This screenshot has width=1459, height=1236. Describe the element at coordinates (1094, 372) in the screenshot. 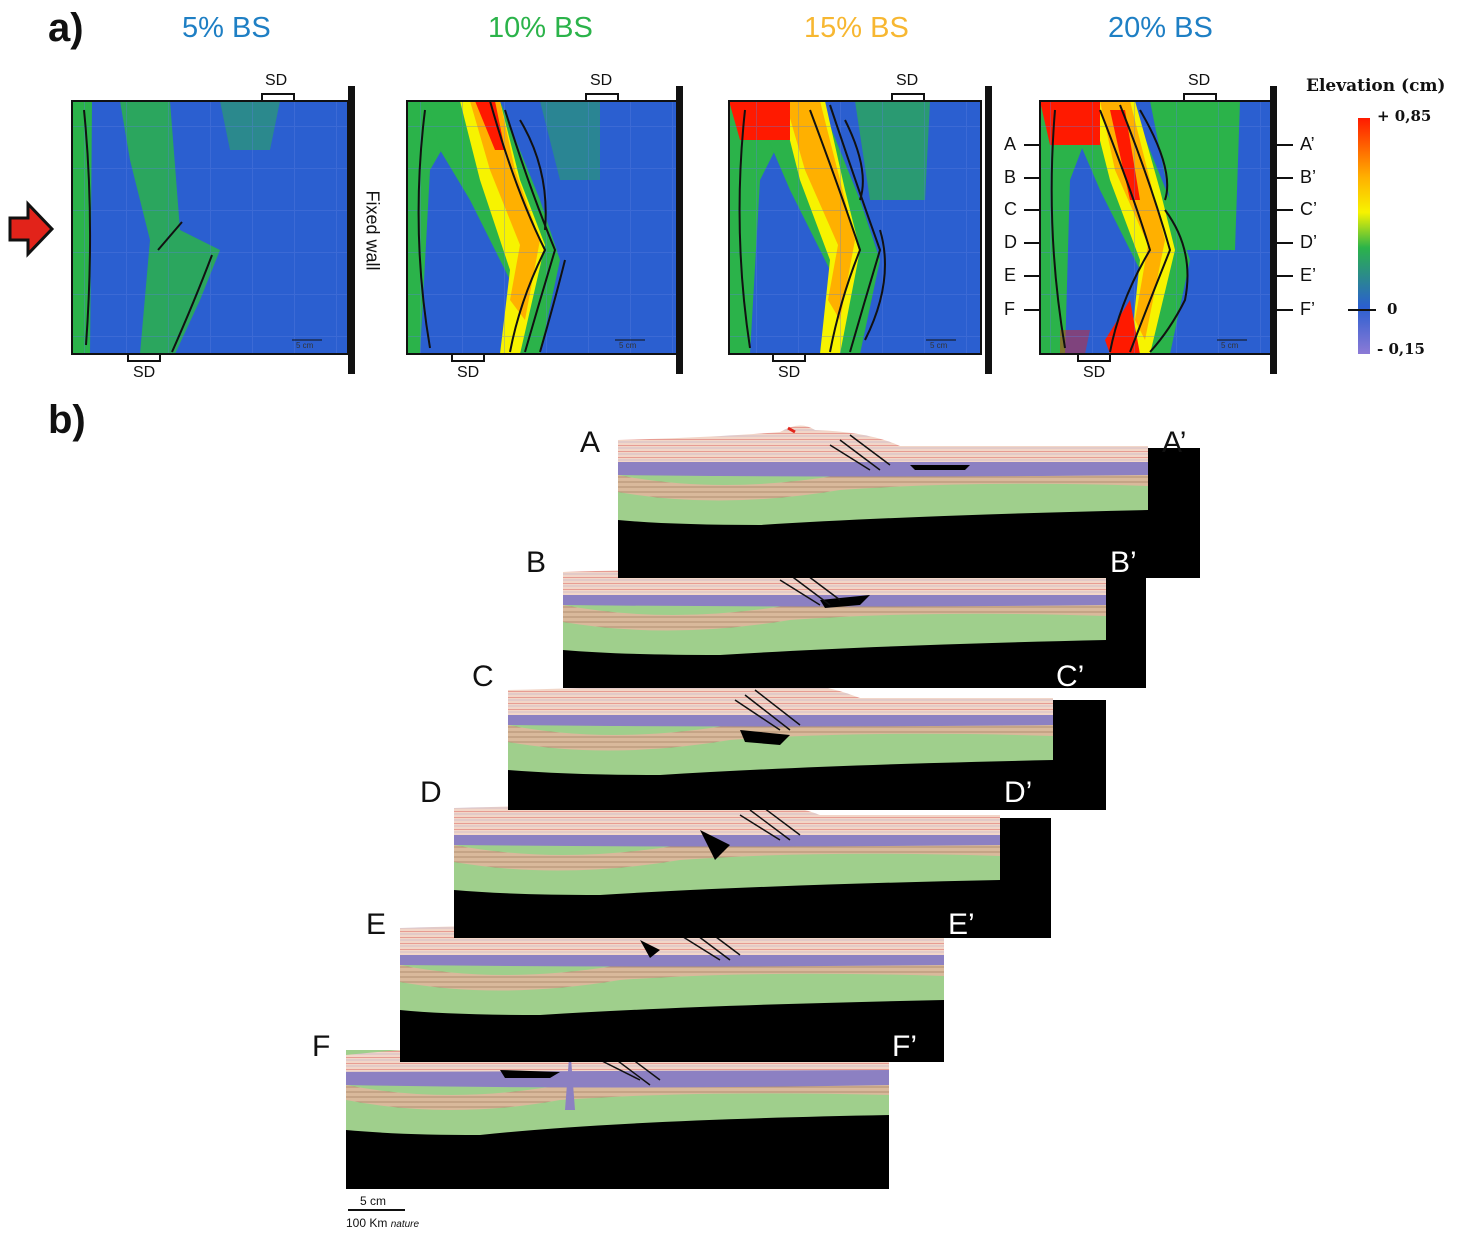

I see `sd-label-4-bottom: SD` at that location.